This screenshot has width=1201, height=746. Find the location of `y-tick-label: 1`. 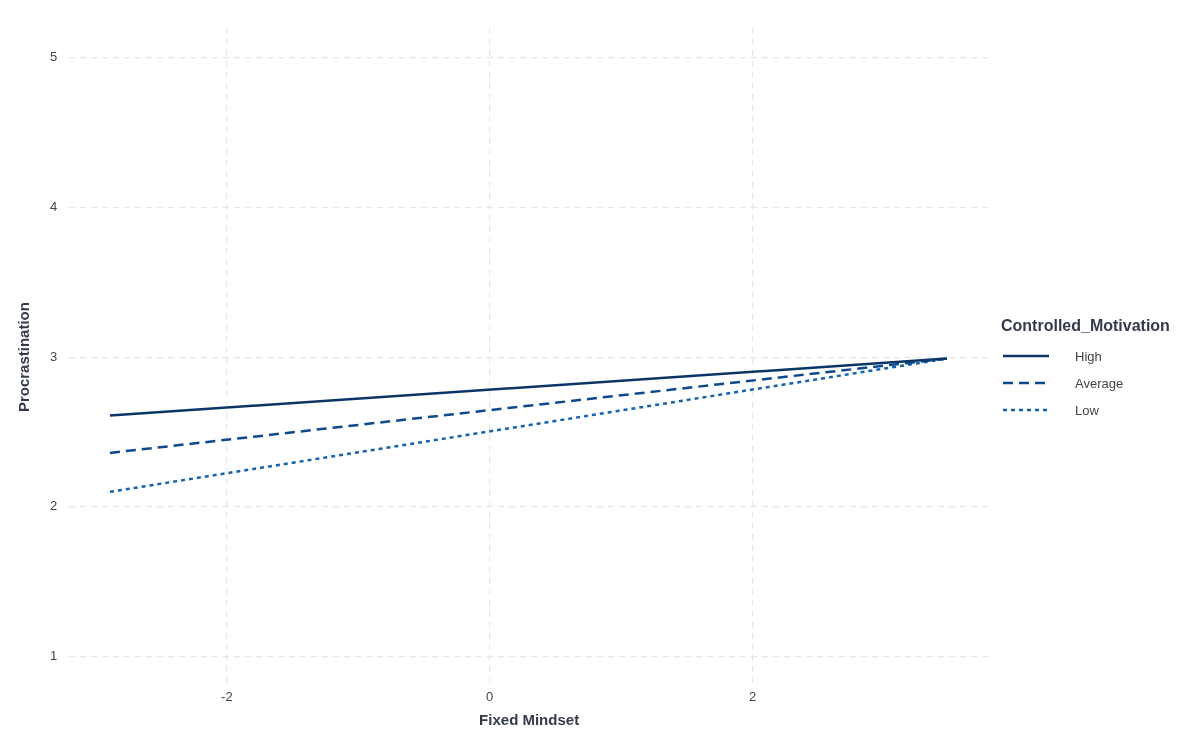

y-tick-label: 1 is located at coordinates (54, 656).